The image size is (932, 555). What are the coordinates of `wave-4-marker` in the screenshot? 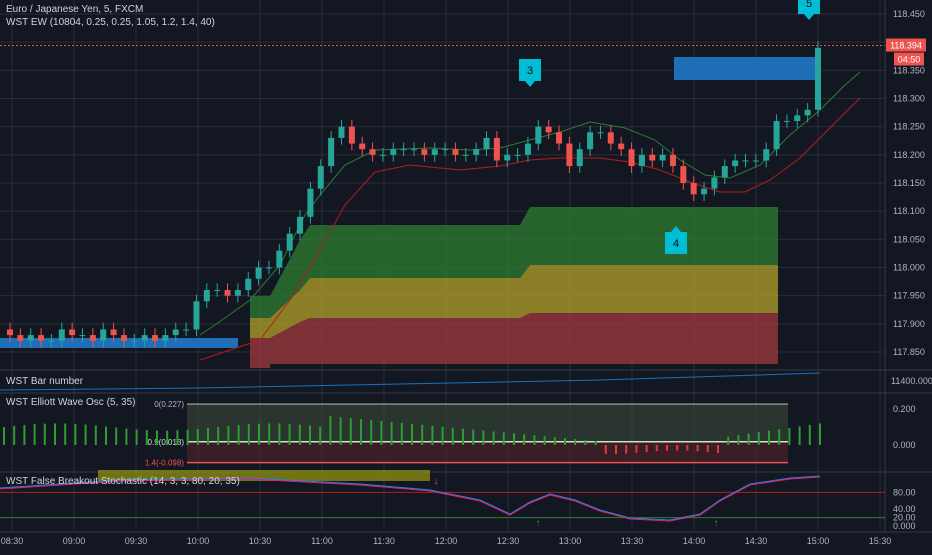 It's located at (676, 243).